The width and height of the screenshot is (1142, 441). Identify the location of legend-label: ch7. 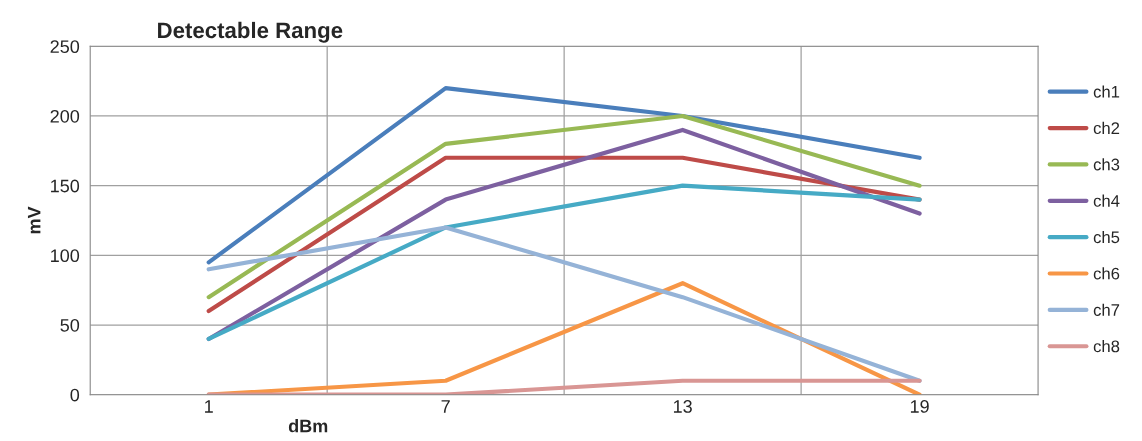
(1106, 309).